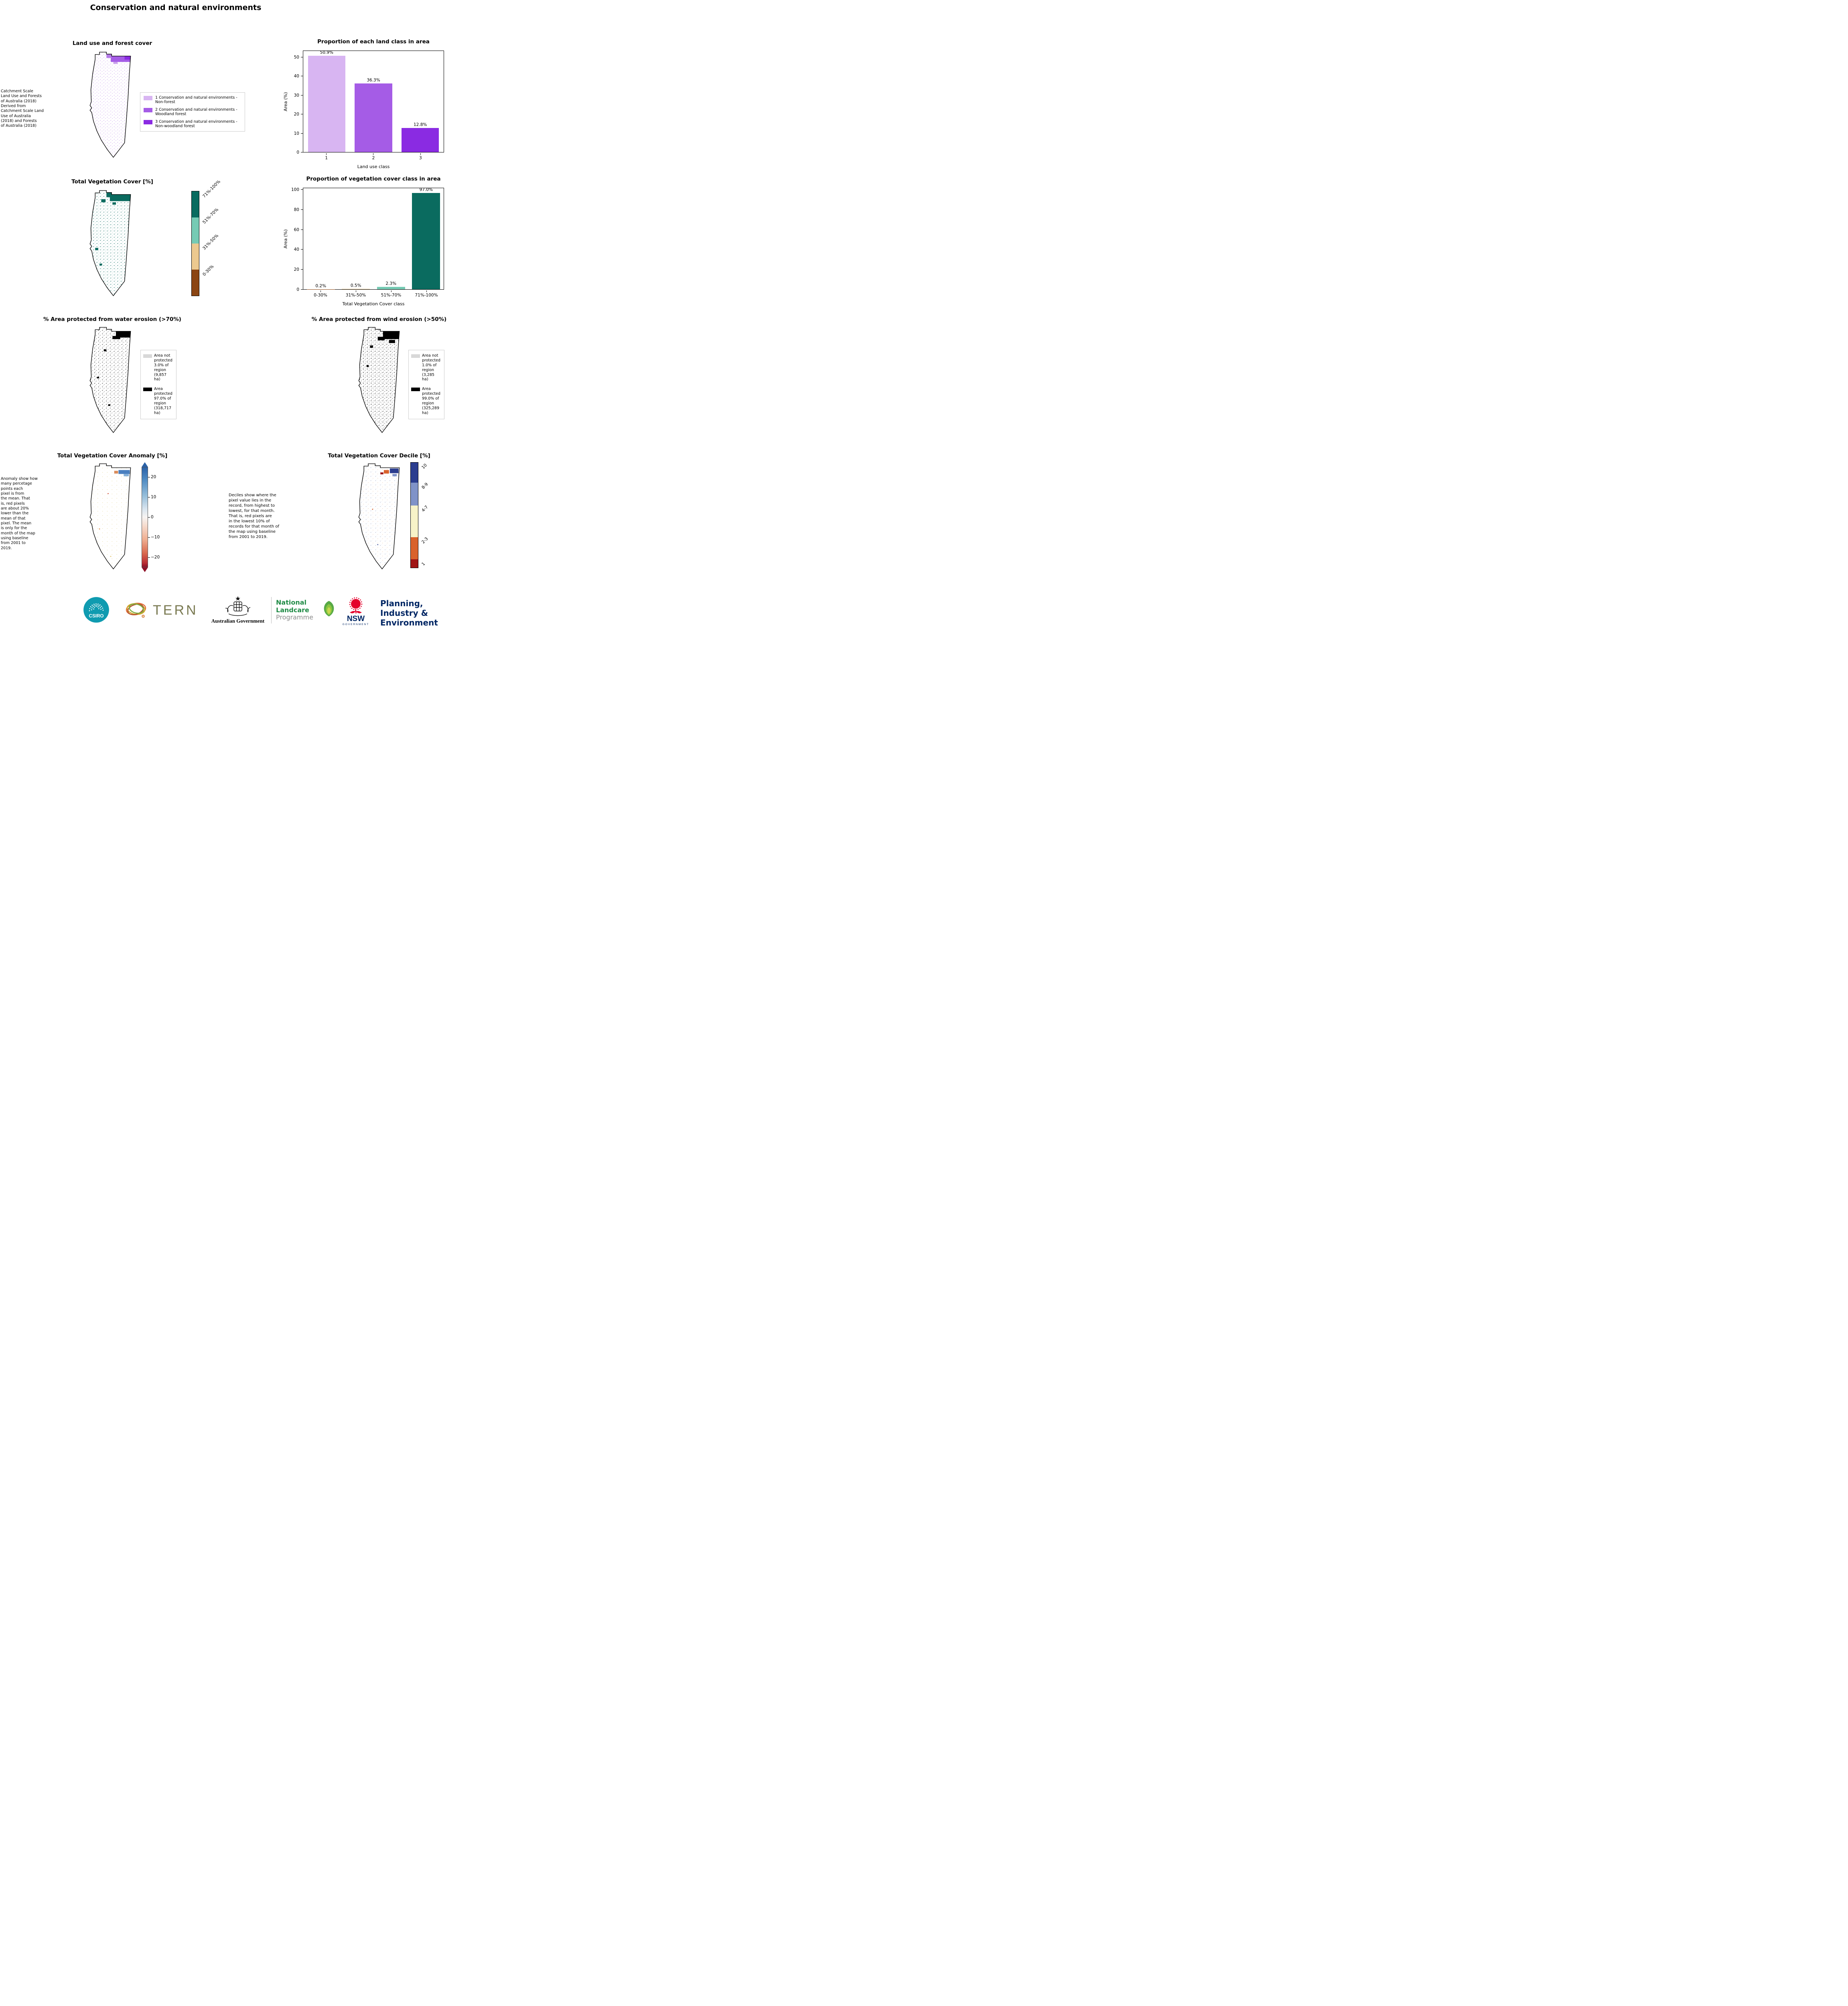  Describe the element at coordinates (420, 101) in the screenshot. I see `bar-slot: 12.8%` at that location.